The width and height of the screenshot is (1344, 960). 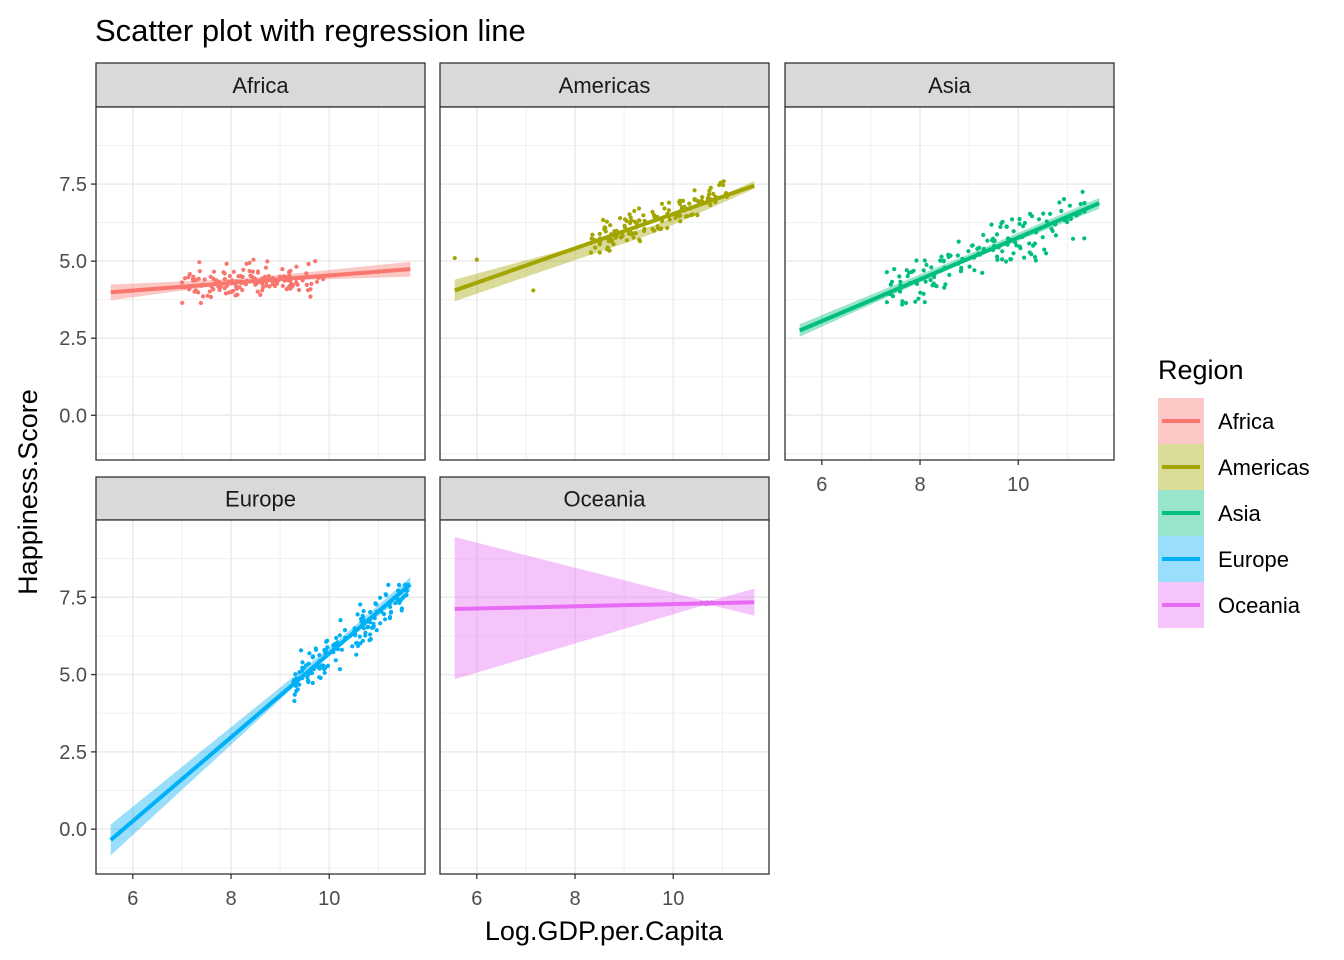 I want to click on legend-entry-africa: Africa, so click(x=1216, y=421).